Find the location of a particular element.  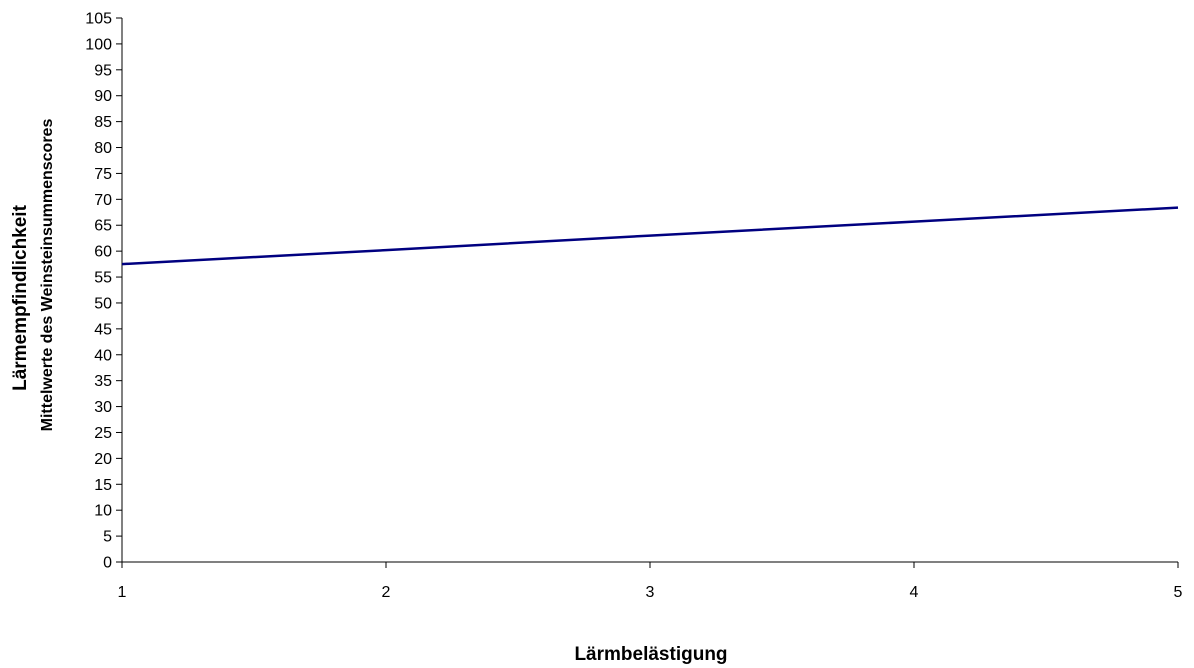

y-tick-label: 20 is located at coordinates (103, 459).